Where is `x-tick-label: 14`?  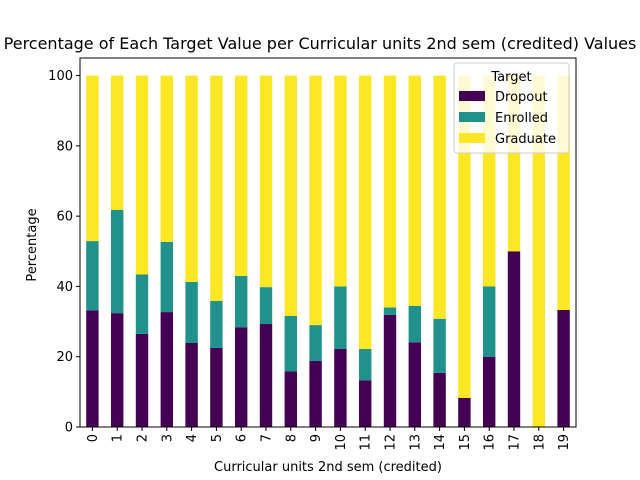
x-tick-label: 14 is located at coordinates (440, 442).